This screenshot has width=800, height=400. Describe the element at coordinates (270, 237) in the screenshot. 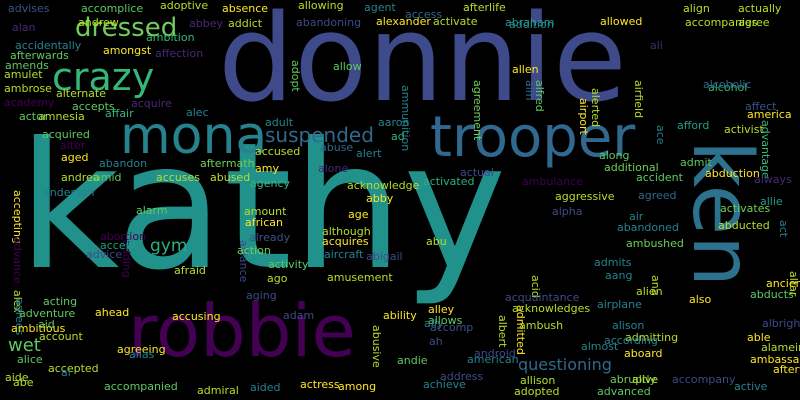

I see `cloud-word: already` at that location.